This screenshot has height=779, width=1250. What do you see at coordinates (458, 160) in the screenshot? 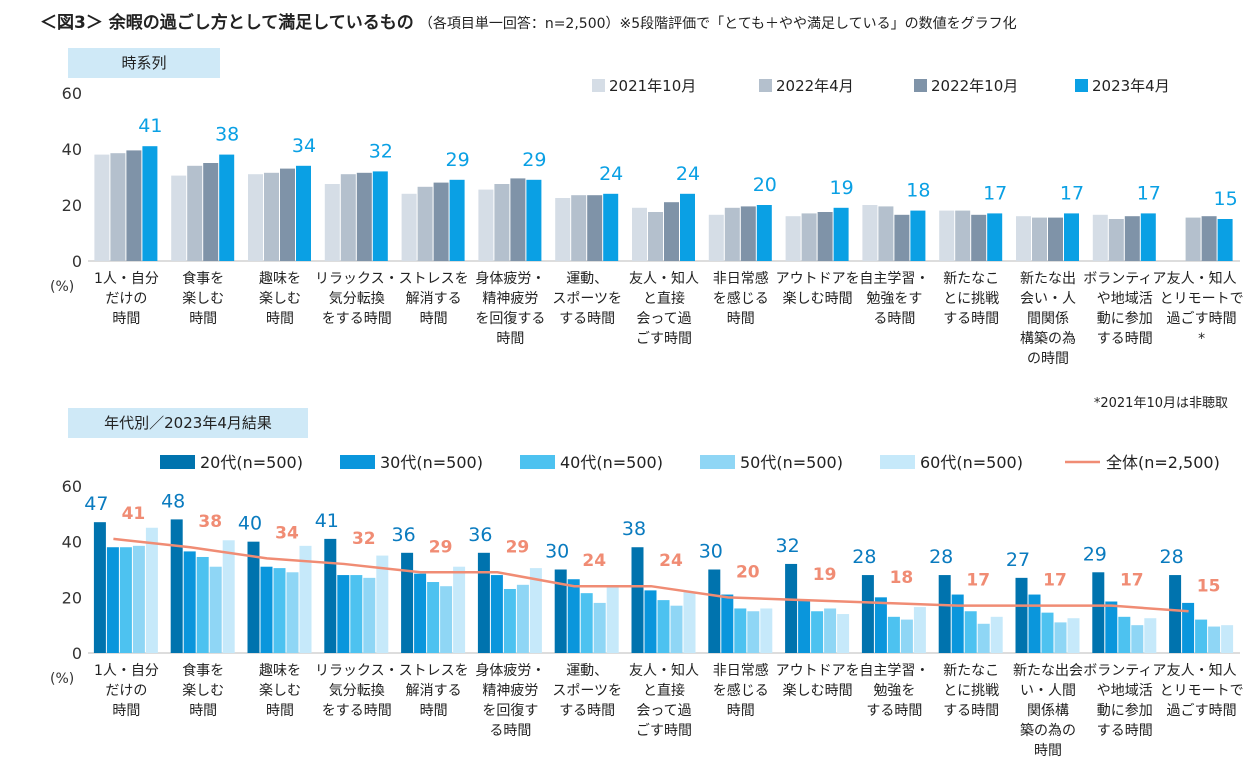
I see `data-label-2023-04: 29` at bounding box center [458, 160].